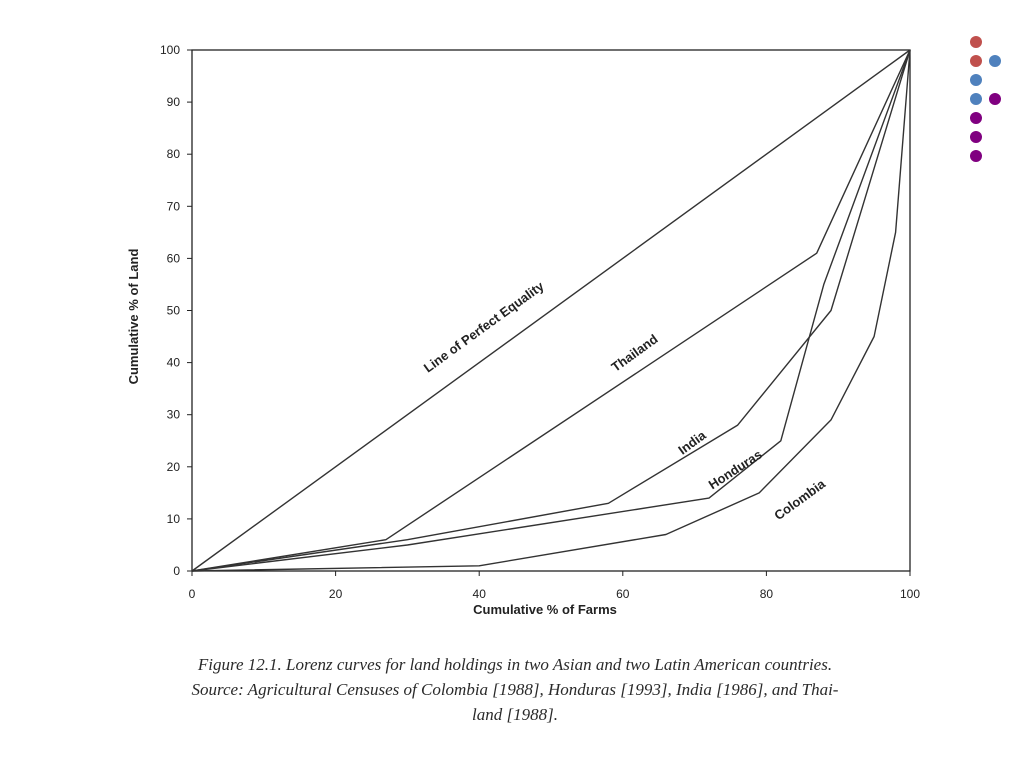 Image resolution: width=1024 pixels, height=768 pixels. What do you see at coordinates (174, 415) in the screenshot?
I see `y-tick-label: 30` at bounding box center [174, 415].